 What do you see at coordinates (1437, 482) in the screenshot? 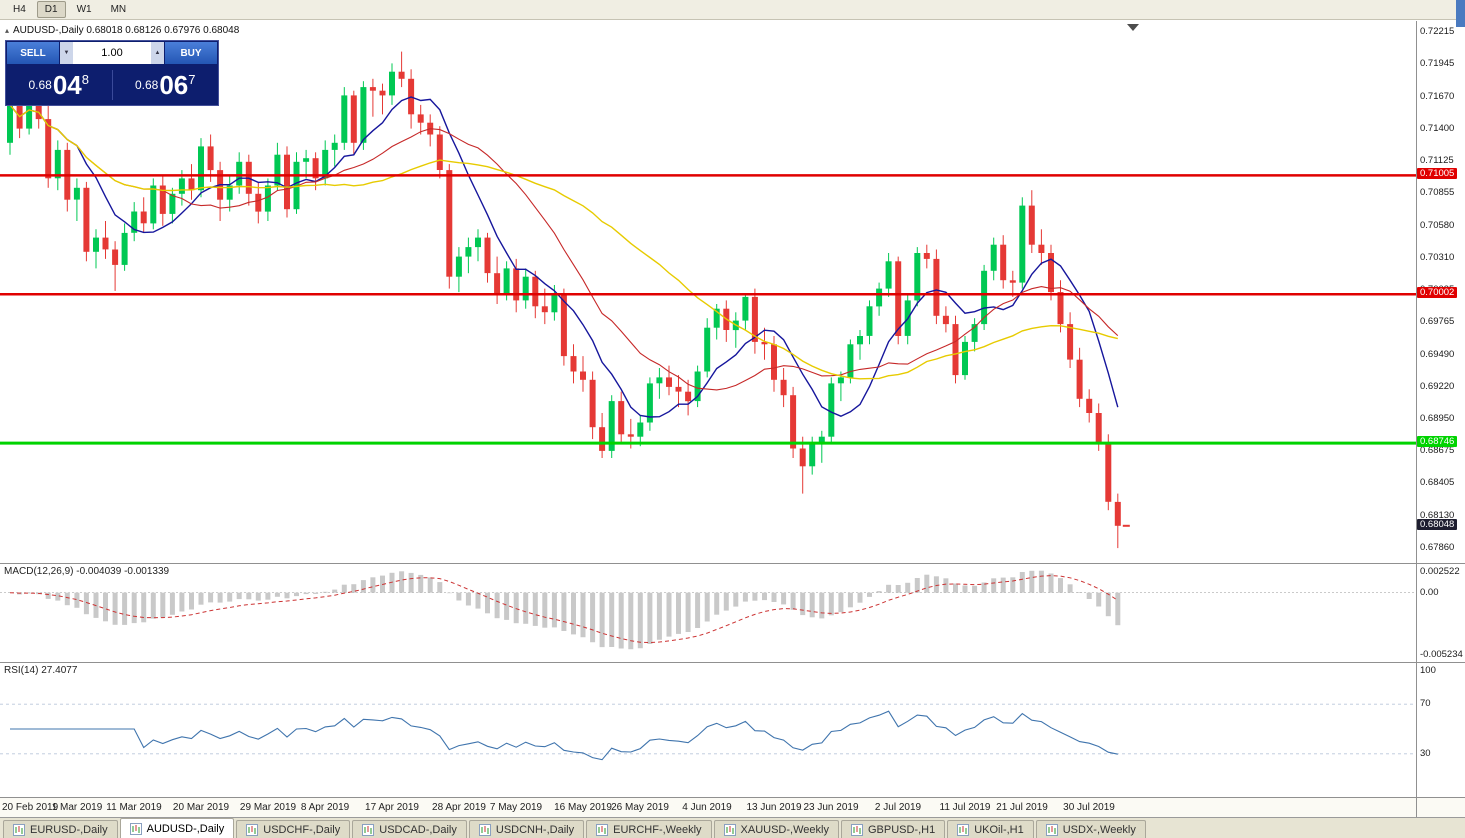
I see `price-scale-label: 0.68405` at bounding box center [1437, 482].